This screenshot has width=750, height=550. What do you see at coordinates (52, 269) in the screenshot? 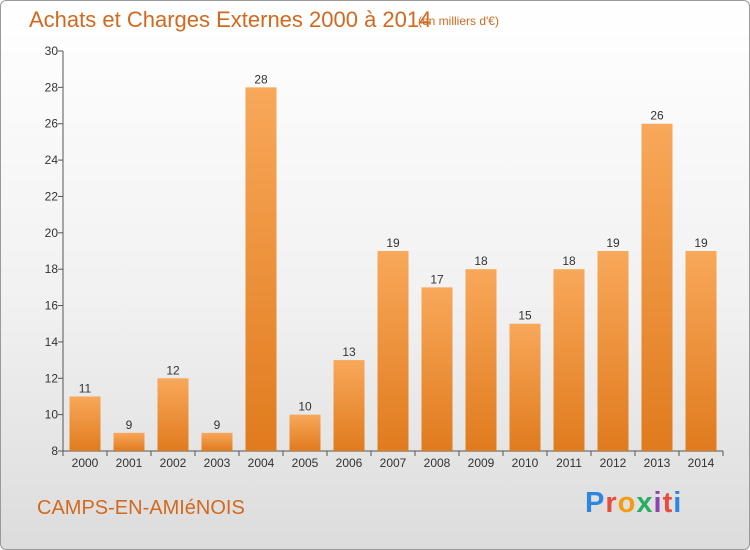
I see `y-tick-label: 18` at bounding box center [52, 269].